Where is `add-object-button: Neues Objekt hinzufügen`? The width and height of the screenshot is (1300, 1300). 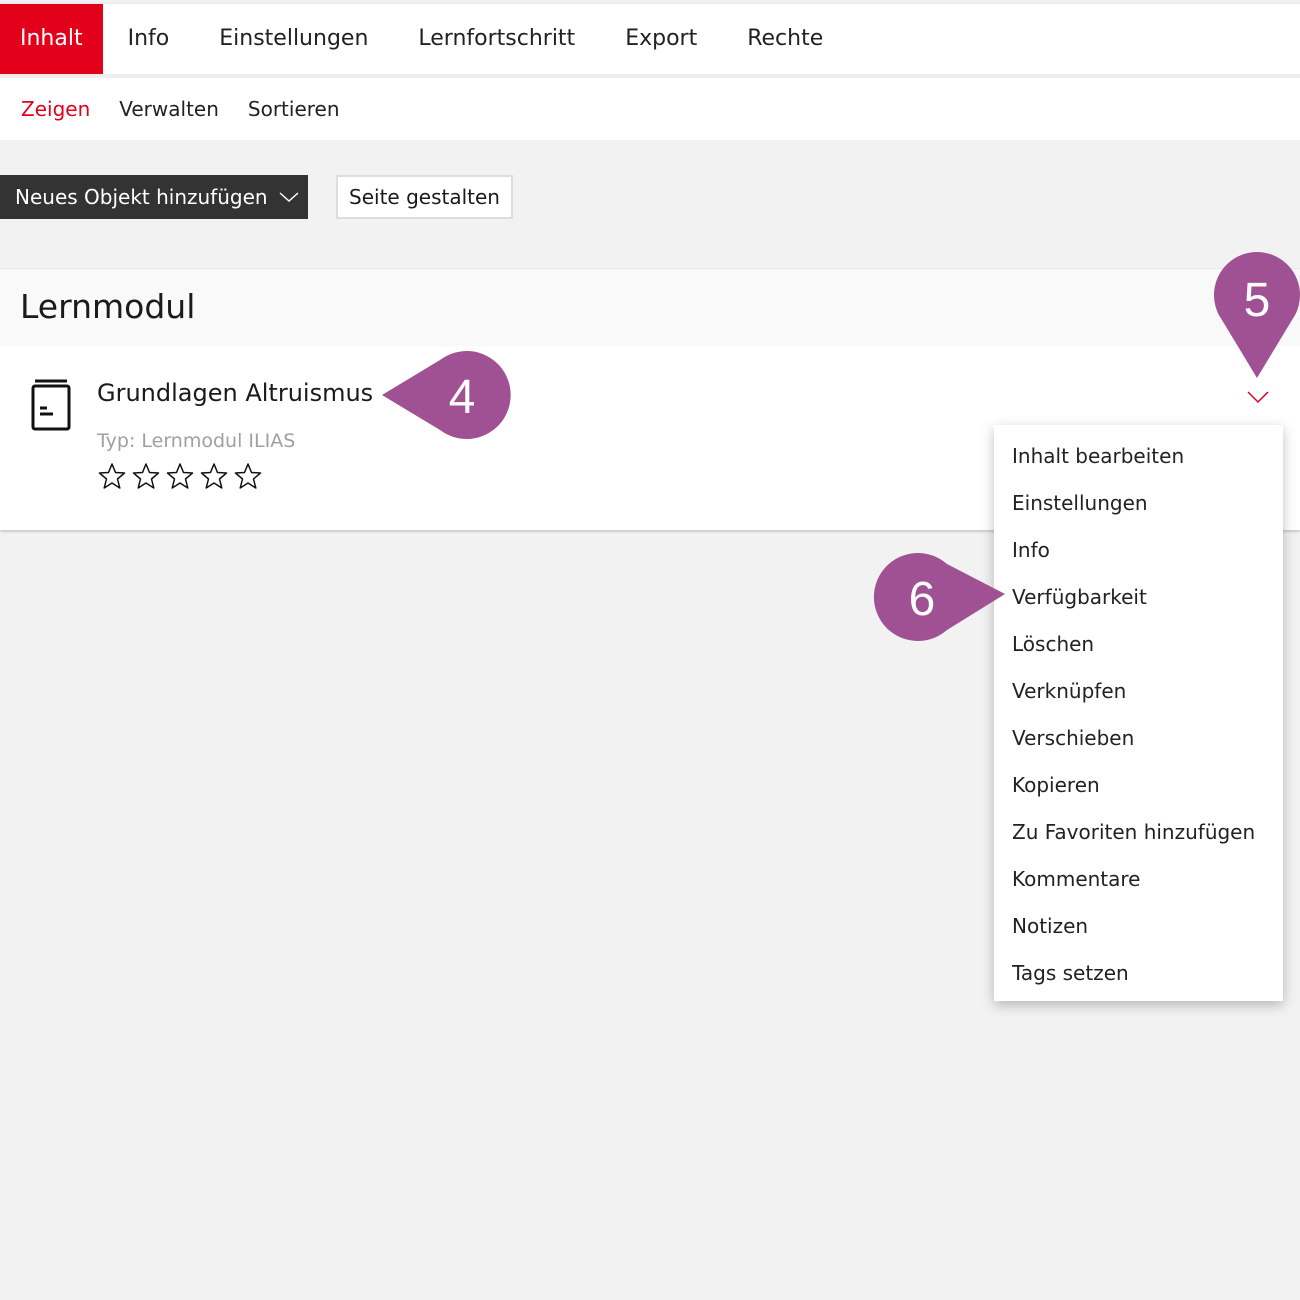 add-object-button: Neues Objekt hinzufügen is located at coordinates (154, 197).